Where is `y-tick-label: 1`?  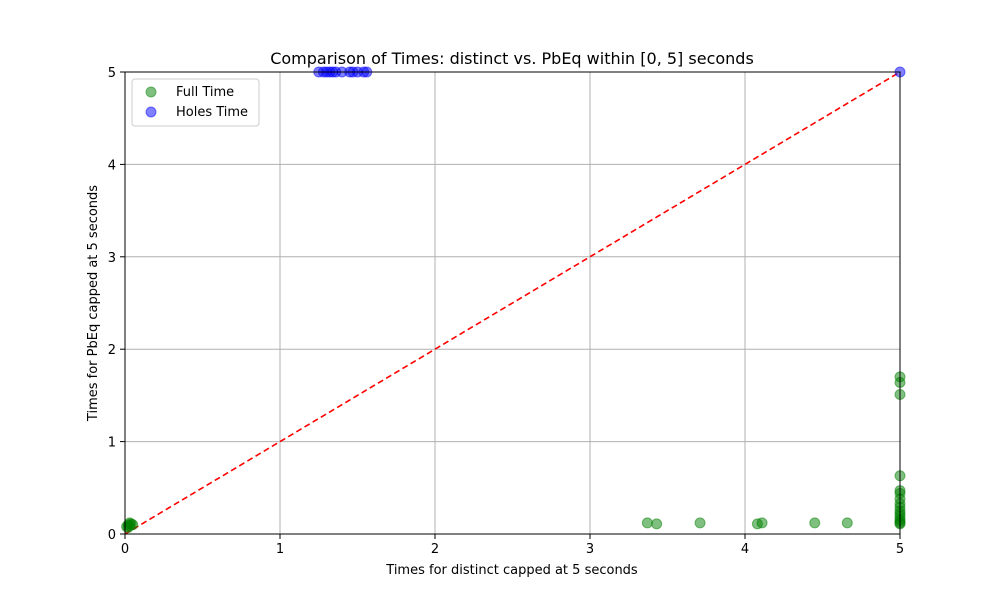
y-tick-label: 1 is located at coordinates (112, 443).